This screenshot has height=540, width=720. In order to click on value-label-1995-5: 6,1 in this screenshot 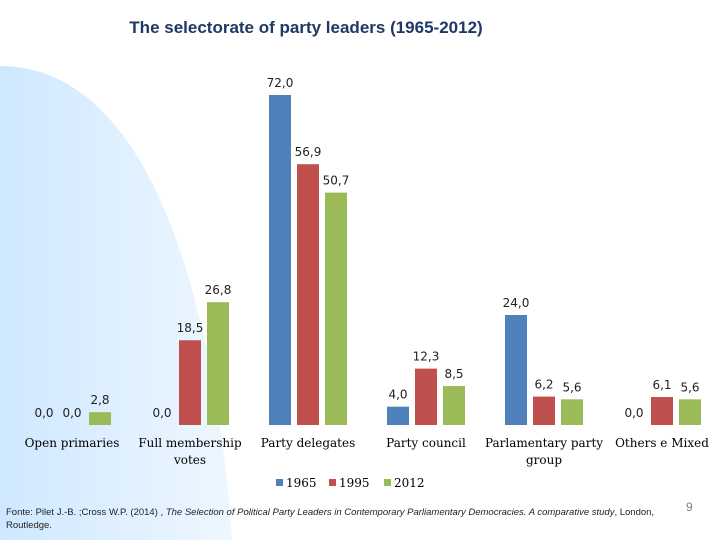, I will do `click(661, 385)`.